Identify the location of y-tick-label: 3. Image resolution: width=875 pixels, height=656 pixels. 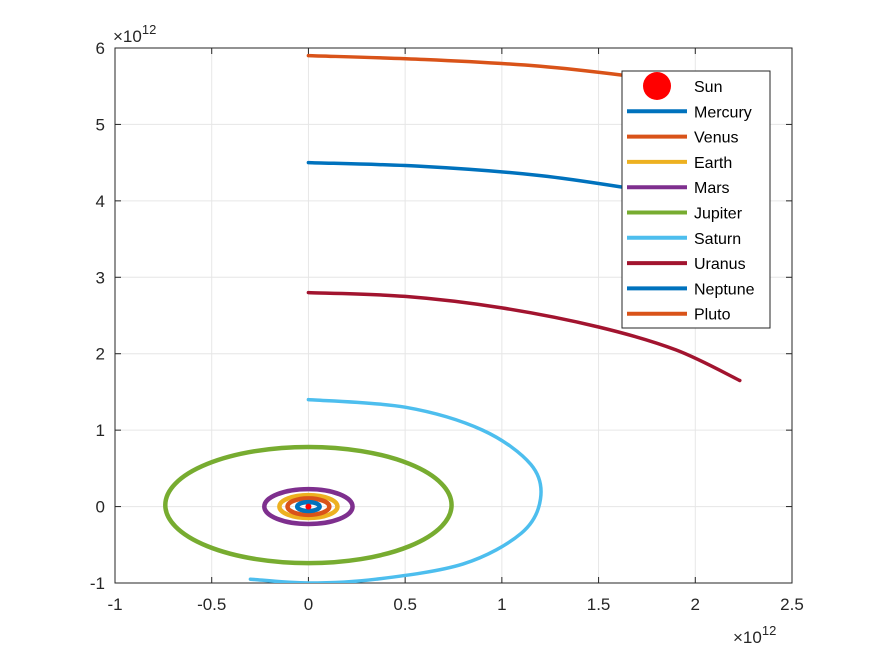
(100, 277).